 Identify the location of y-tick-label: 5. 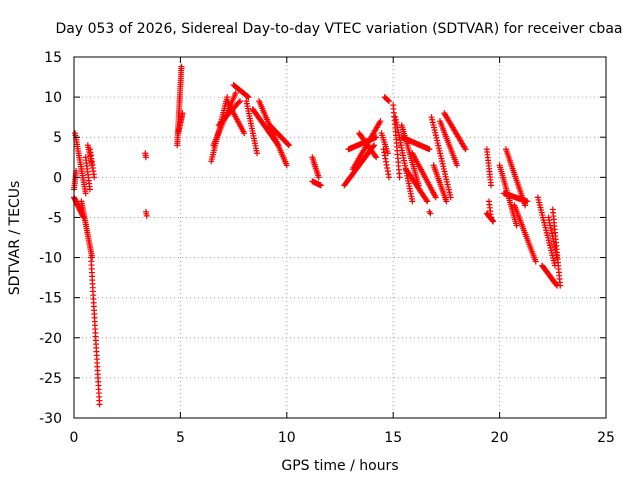
(57, 138).